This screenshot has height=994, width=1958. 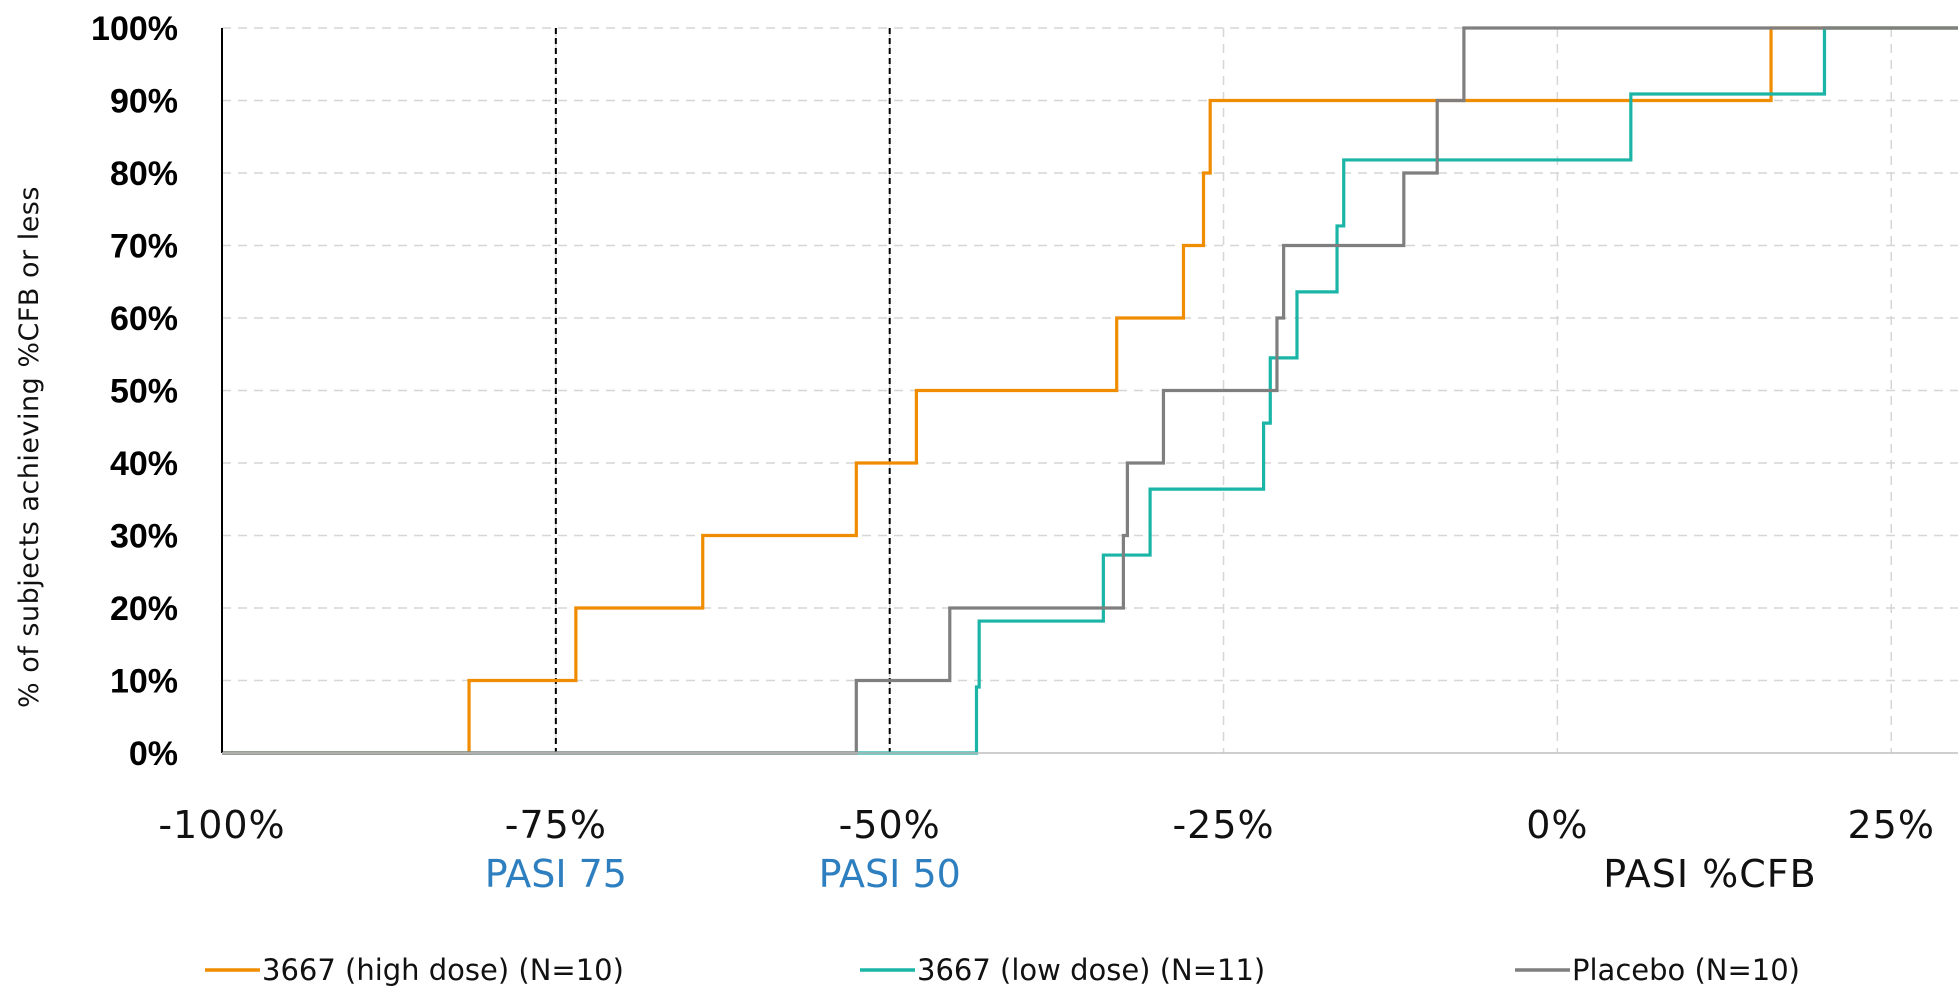 What do you see at coordinates (144, 319) in the screenshot?
I see `y-tick-label: 60%` at bounding box center [144, 319].